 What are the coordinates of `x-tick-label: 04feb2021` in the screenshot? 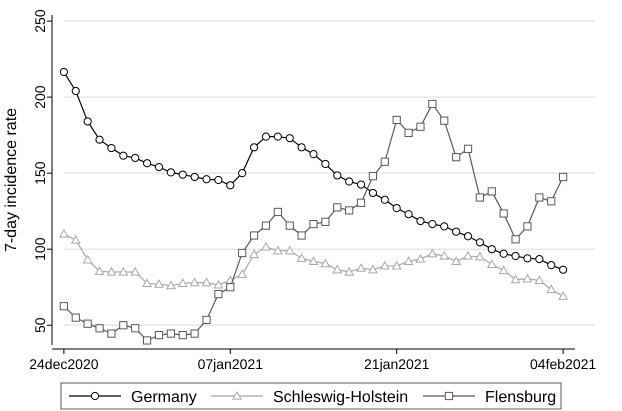 It's located at (563, 364).